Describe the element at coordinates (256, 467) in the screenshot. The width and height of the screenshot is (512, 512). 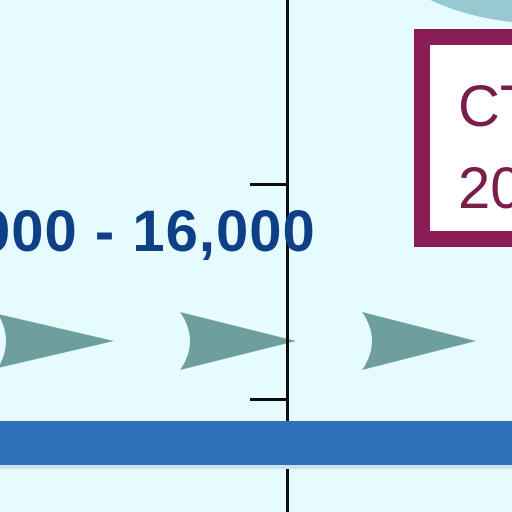
I see `timeline-bar-shadow` at that location.